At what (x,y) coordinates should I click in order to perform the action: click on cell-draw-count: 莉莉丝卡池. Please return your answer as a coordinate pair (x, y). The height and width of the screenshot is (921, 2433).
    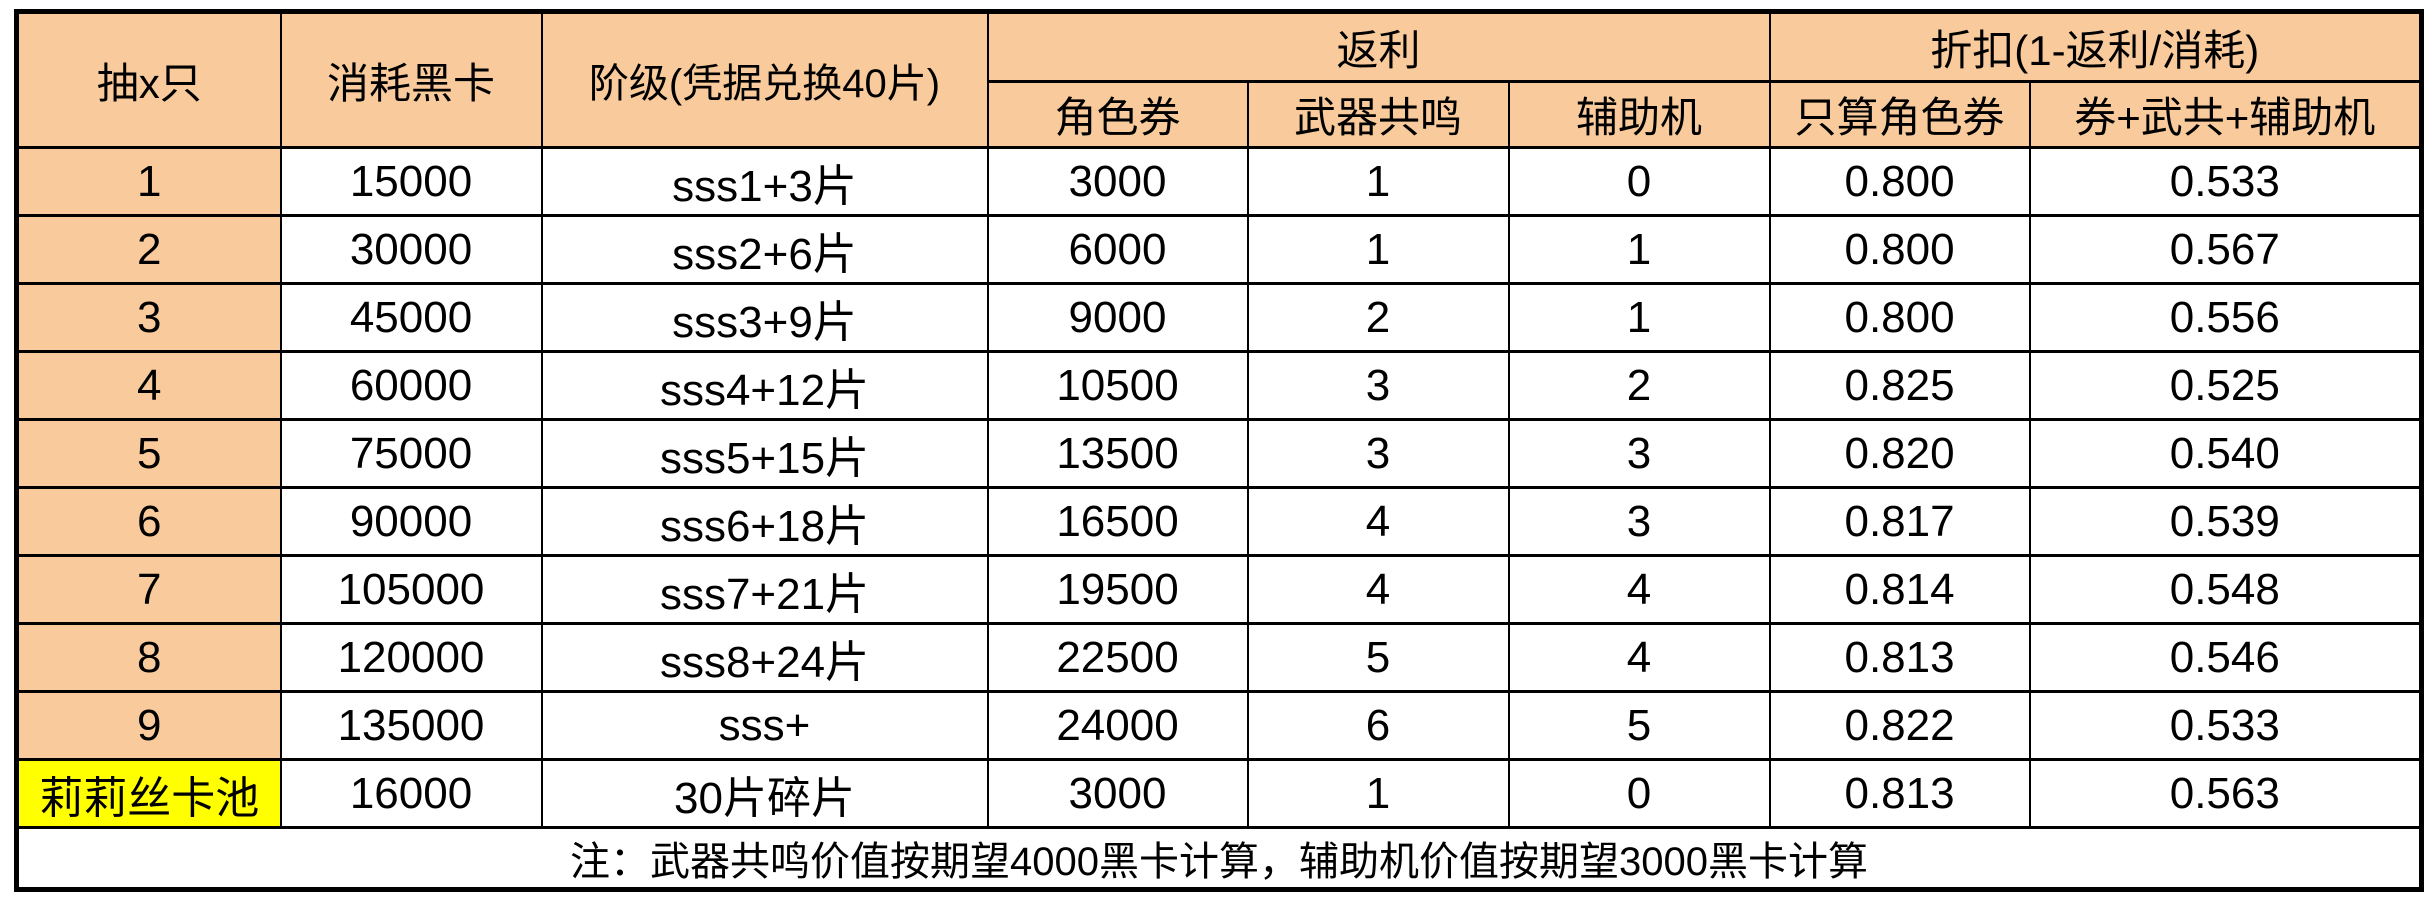
    Looking at the image, I should click on (148, 793).